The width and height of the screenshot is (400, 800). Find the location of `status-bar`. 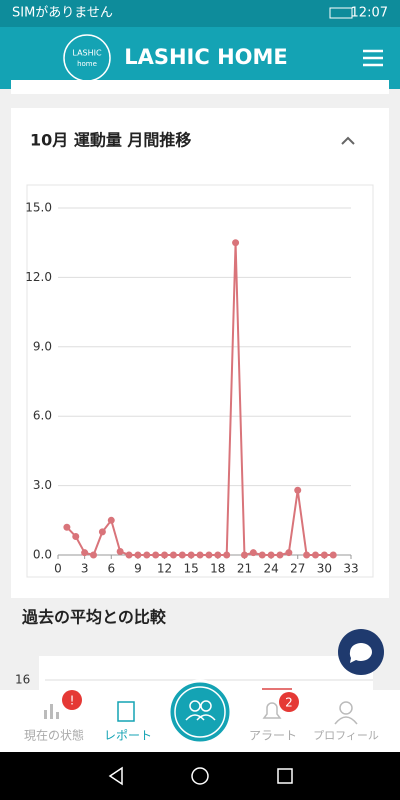

status-bar is located at coordinates (200, 13).